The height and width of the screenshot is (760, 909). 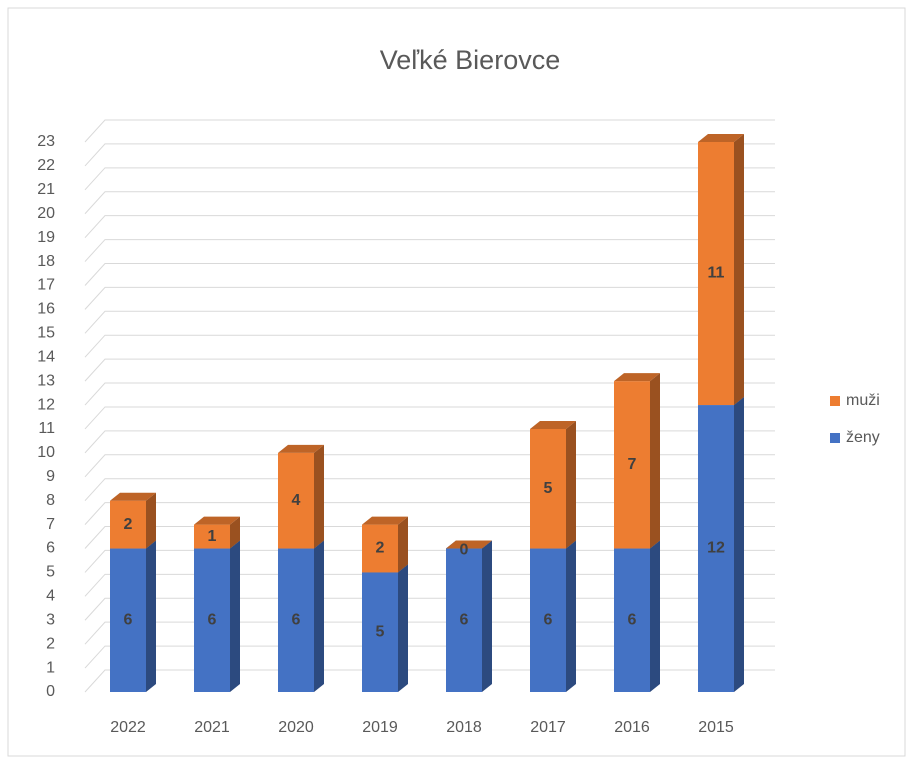 What do you see at coordinates (46, 285) in the screenshot?
I see `y-tick-label: 17` at bounding box center [46, 285].